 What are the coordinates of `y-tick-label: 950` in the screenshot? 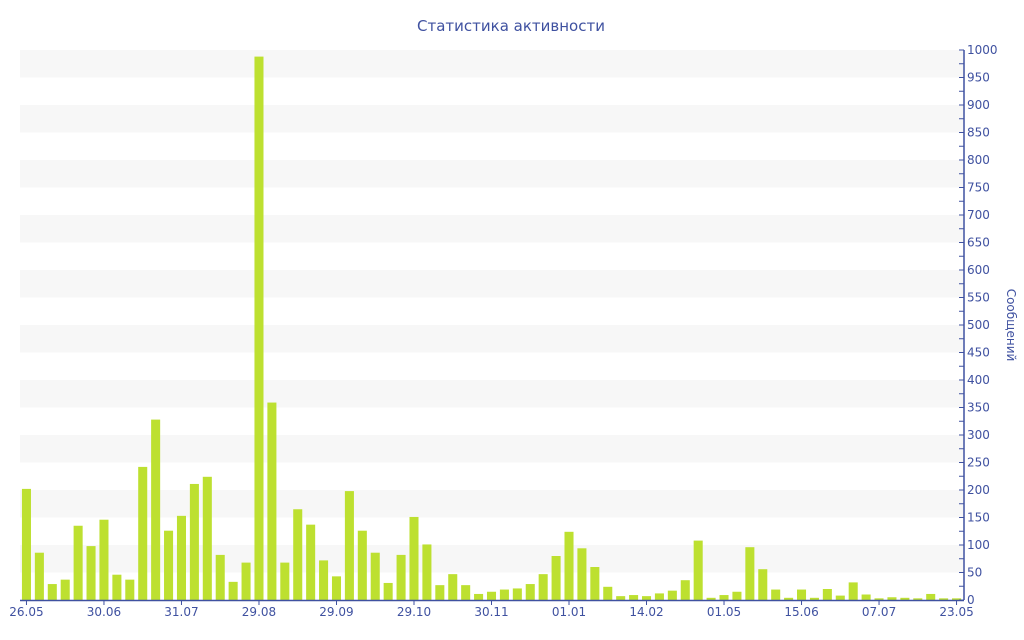 It's located at (978, 78).